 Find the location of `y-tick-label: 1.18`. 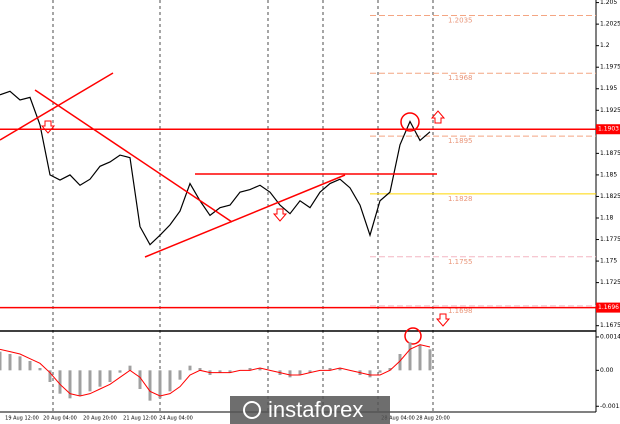

y-tick-label: 1.18 is located at coordinates (607, 217).